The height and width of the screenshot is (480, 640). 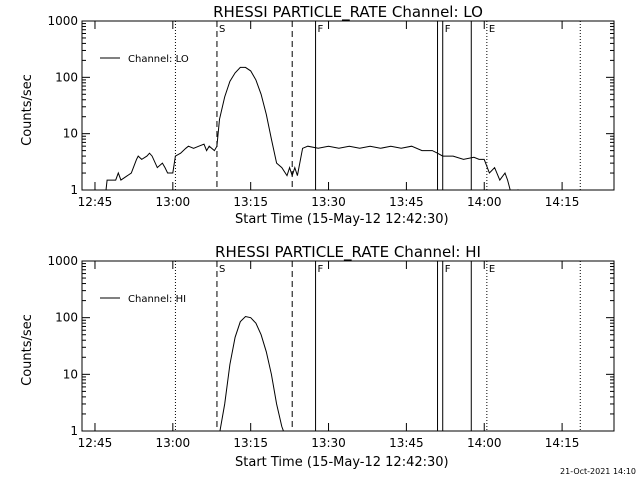 I want to click on legend: Channel: LO, so click(x=144, y=59).